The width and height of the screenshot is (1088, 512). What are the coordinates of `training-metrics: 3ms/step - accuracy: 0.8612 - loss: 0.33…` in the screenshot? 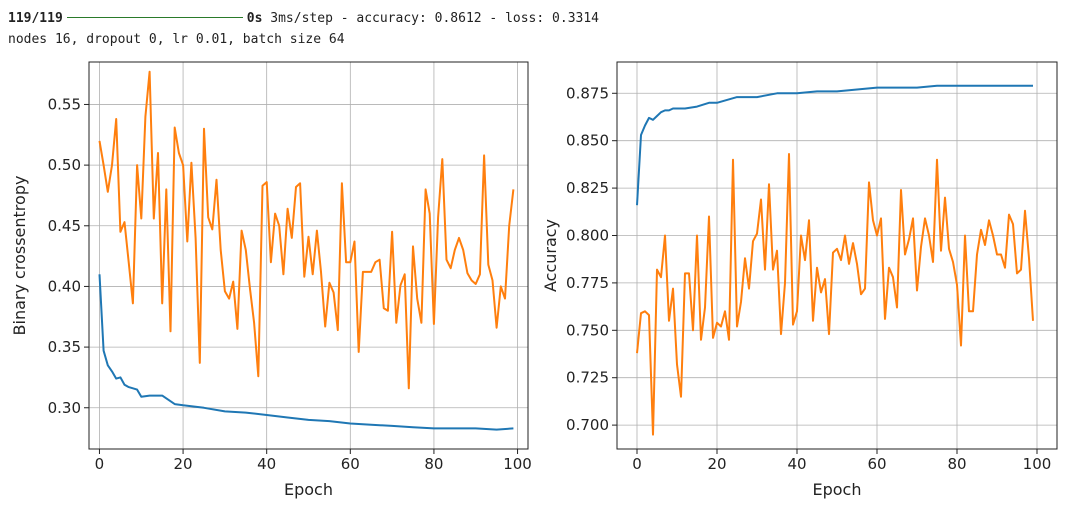 It's located at (435, 18).